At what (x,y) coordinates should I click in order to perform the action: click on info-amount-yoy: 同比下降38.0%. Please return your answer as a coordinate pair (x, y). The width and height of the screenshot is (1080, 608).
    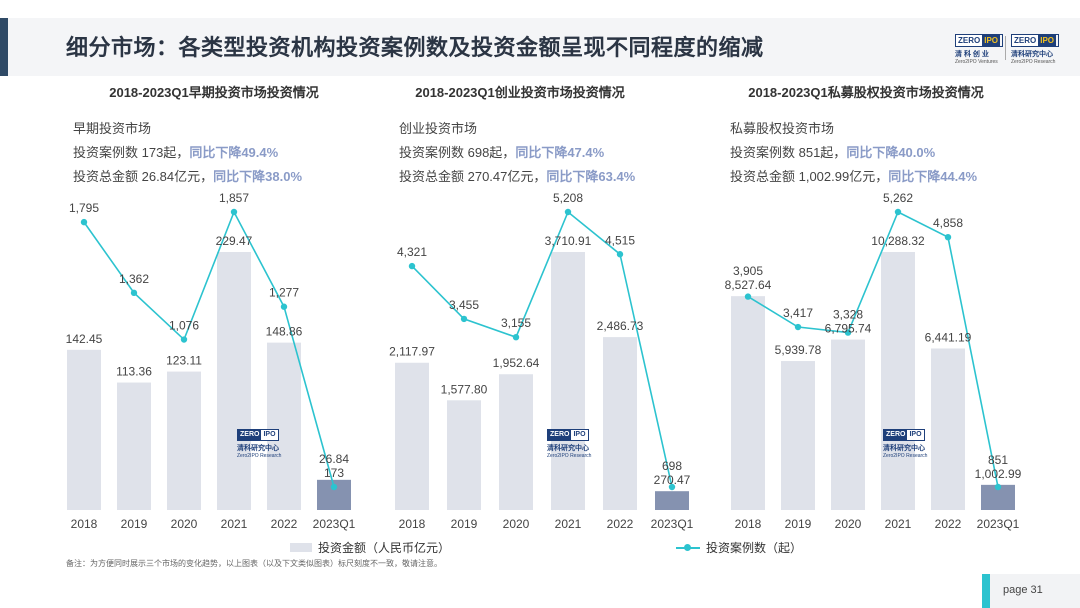
    Looking at the image, I should click on (258, 176).